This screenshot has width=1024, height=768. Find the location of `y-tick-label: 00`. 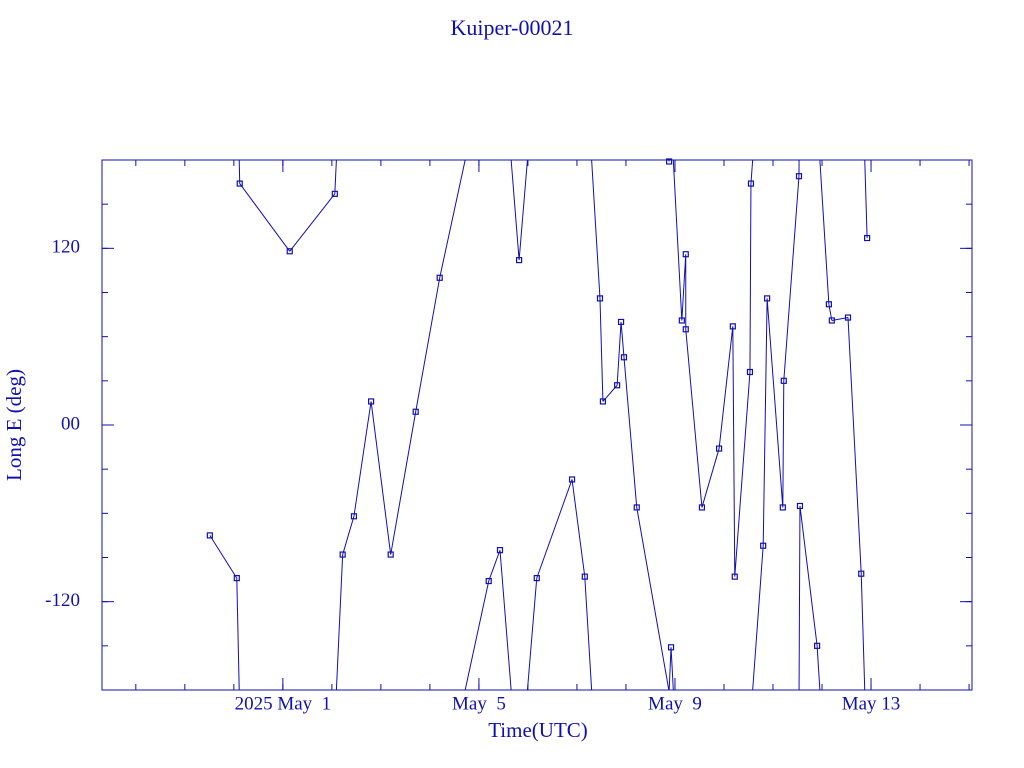

y-tick-label: 00 is located at coordinates (70, 423).